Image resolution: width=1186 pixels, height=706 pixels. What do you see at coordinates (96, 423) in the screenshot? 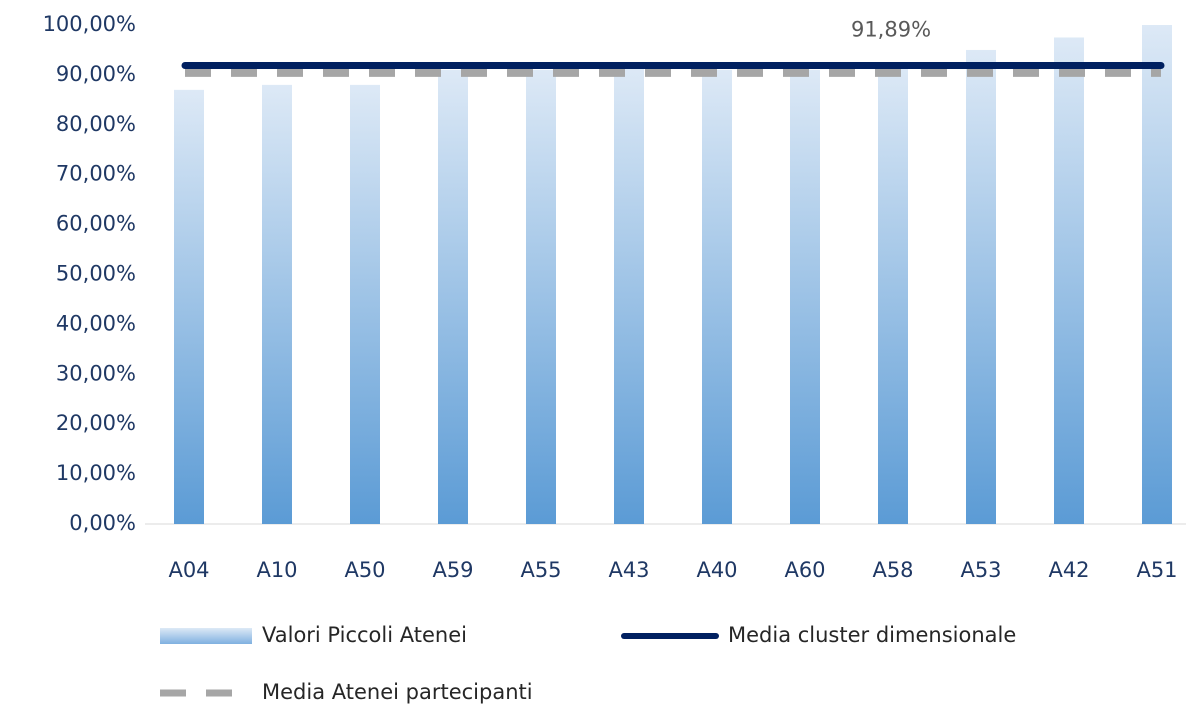
I see `y-tick-label: 20,00%` at bounding box center [96, 423].